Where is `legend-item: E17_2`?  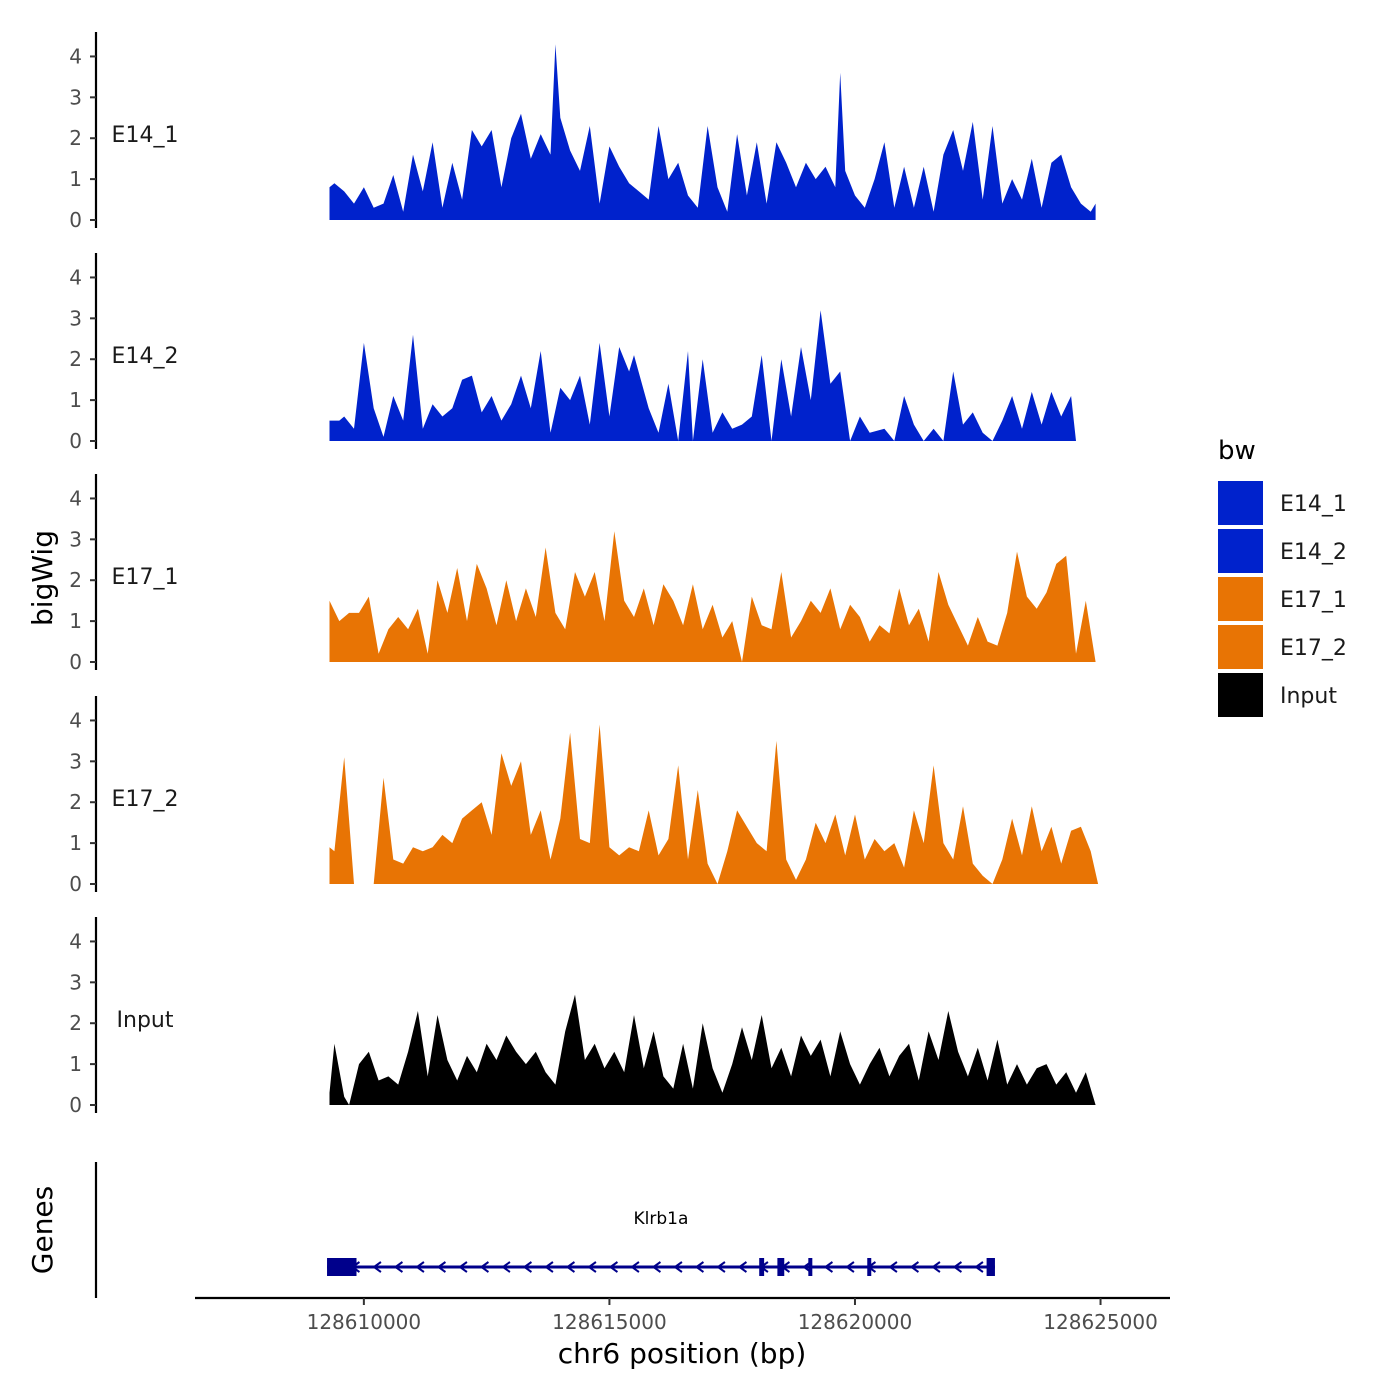
legend-item: E17_2 is located at coordinates (1282, 647).